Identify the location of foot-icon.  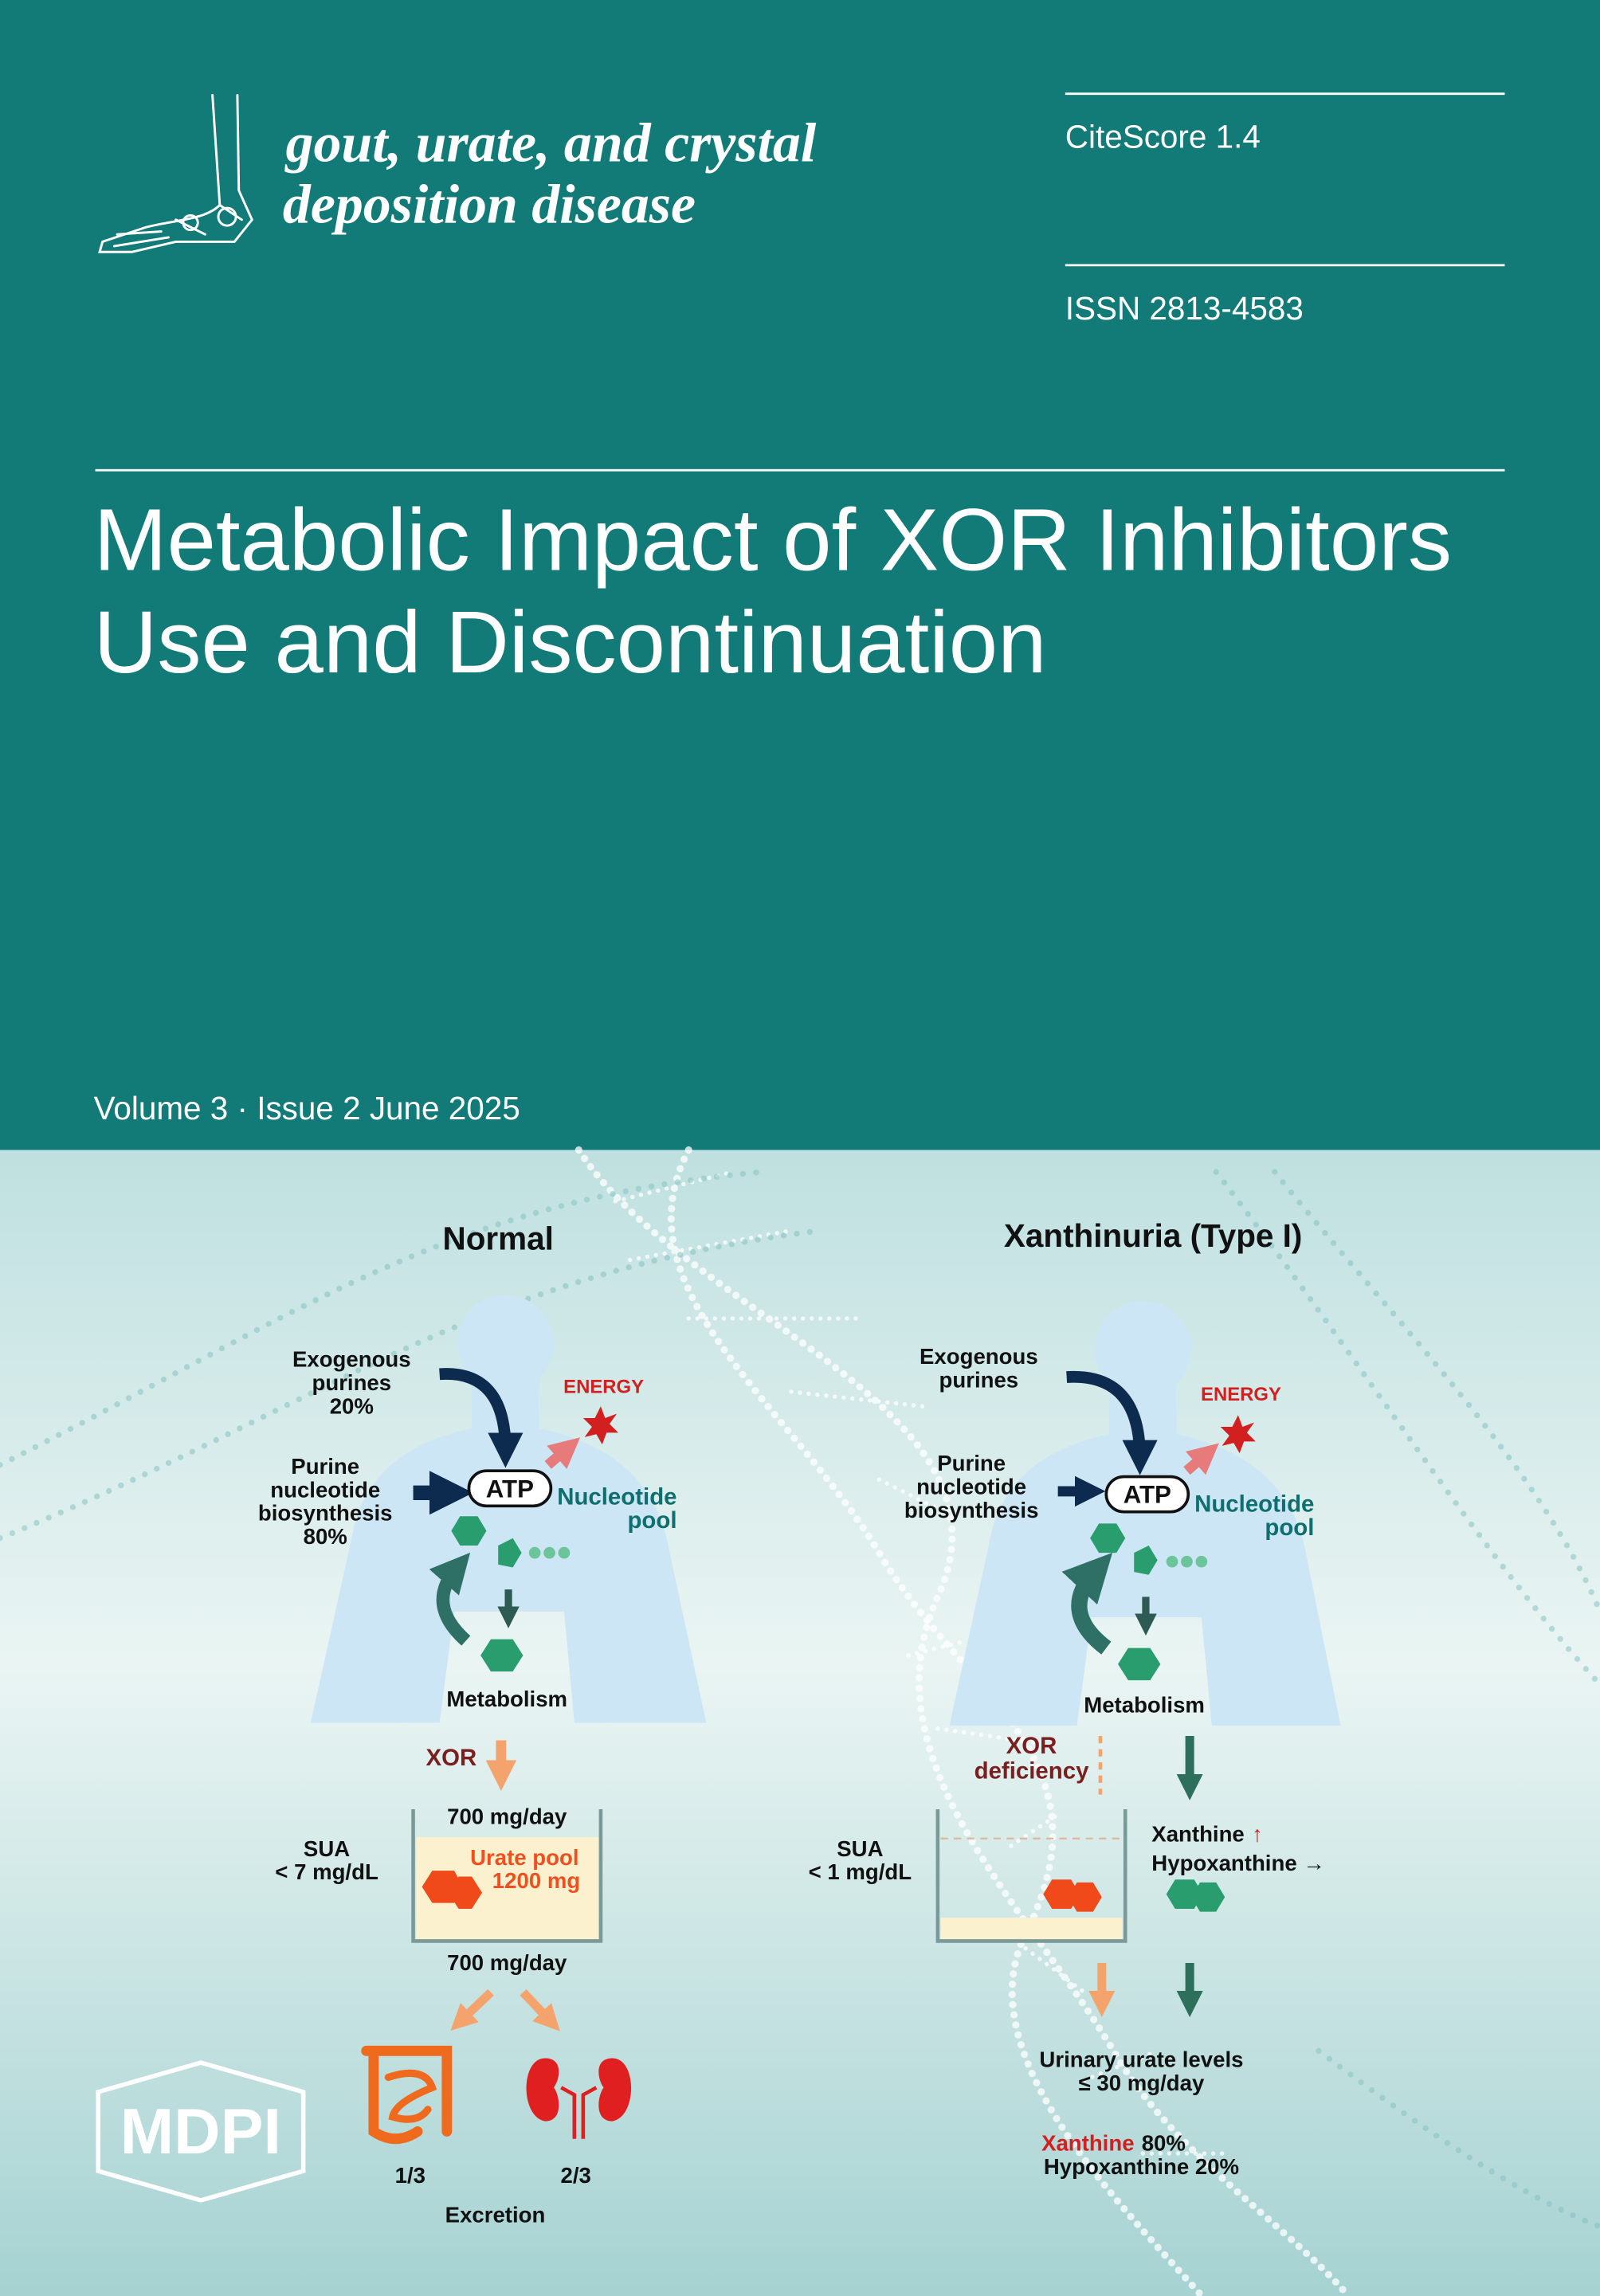
(175, 174).